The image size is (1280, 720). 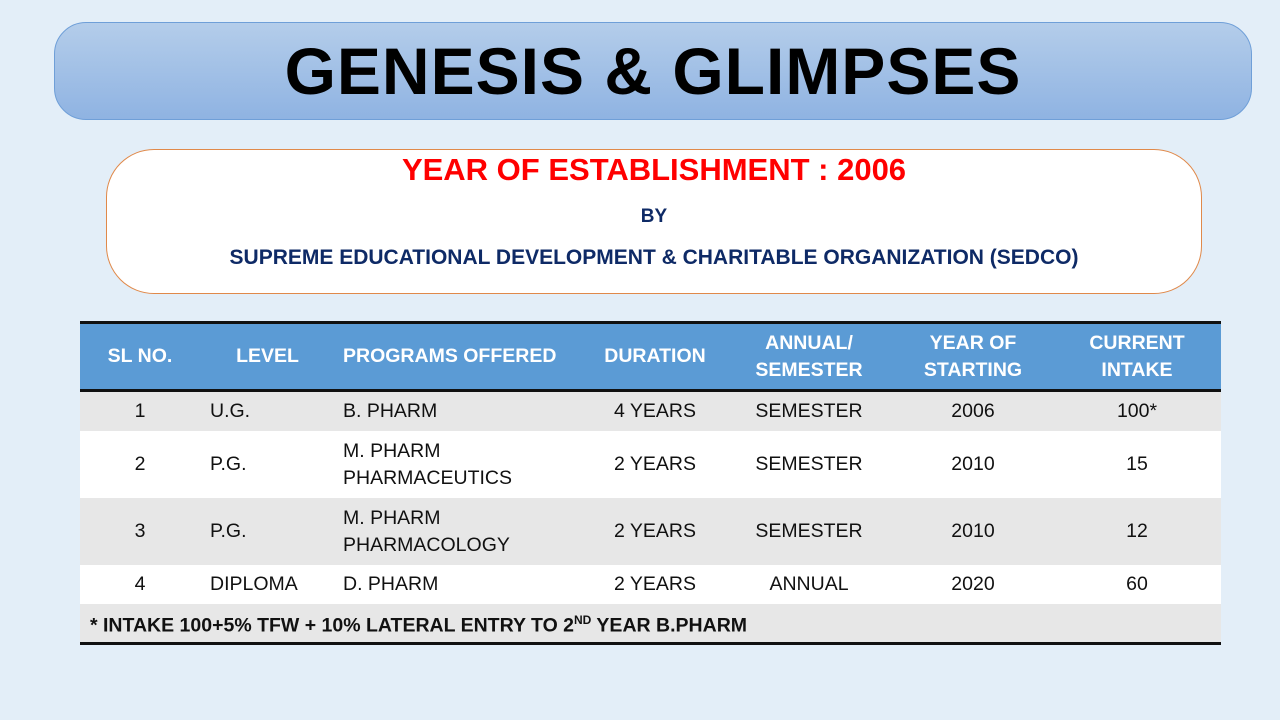 I want to click on header-current-intake: CURRENT INTAKE, so click(x=1137, y=357).